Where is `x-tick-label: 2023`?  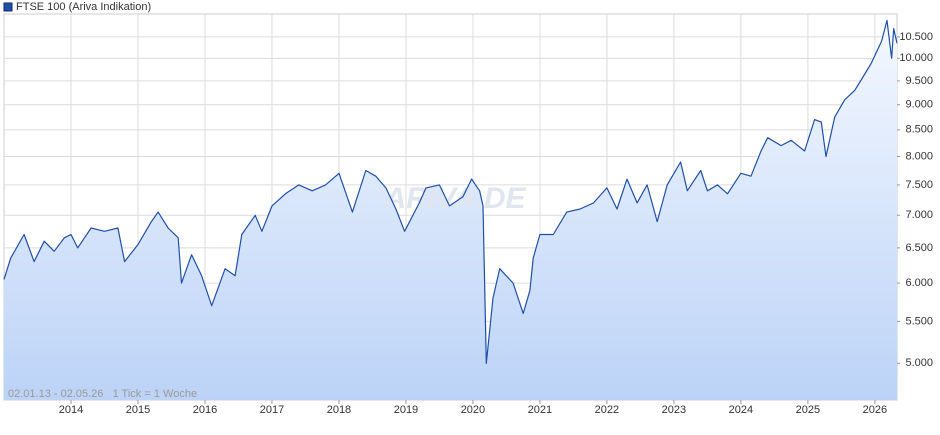
x-tick-label: 2023 is located at coordinates (674, 410).